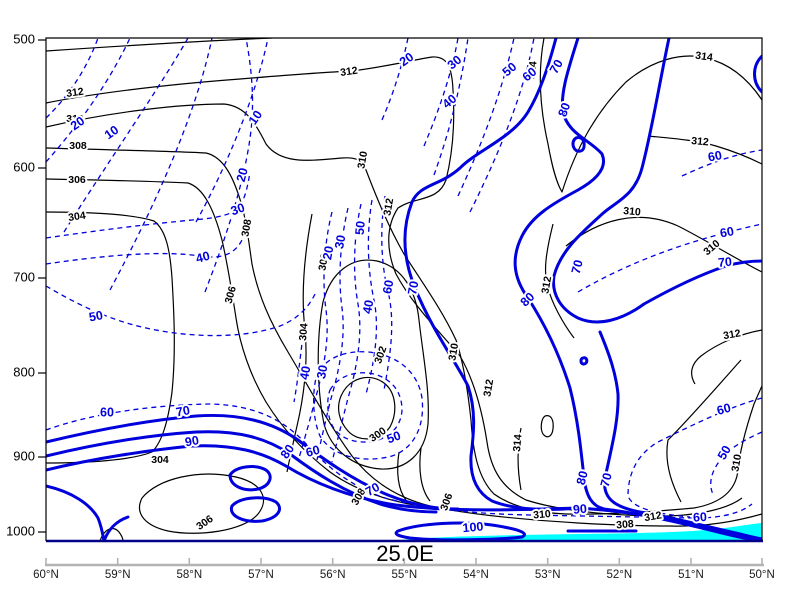 Image resolution: width=800 pixels, height=600 pixels. What do you see at coordinates (619, 575) in the screenshot?
I see `x-axis-tick-label: 52°N` at bounding box center [619, 575].